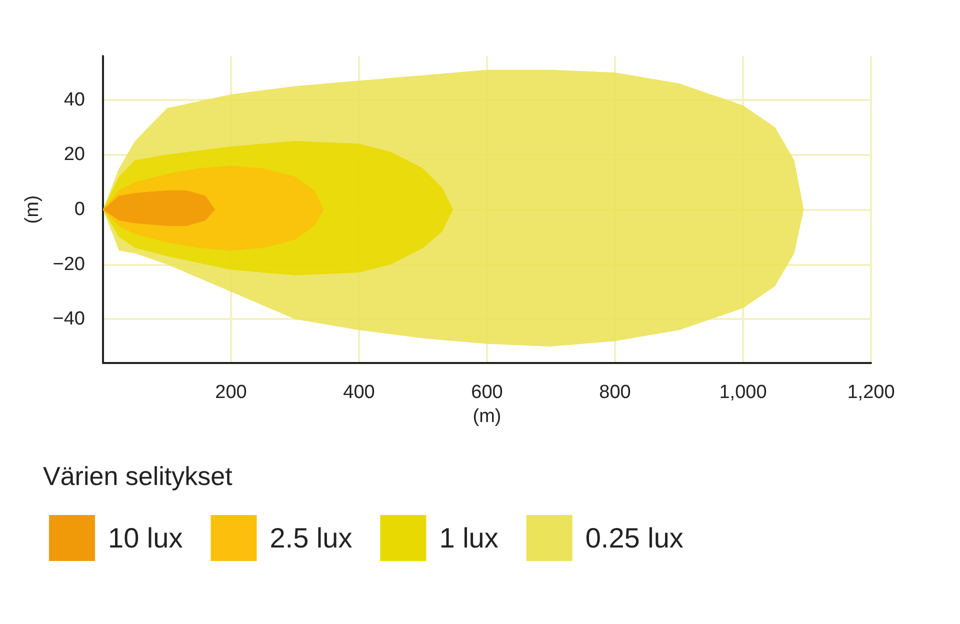 The height and width of the screenshot is (624, 960). Describe the element at coordinates (487, 416) in the screenshot. I see `x-axis-title: (m)` at that location.